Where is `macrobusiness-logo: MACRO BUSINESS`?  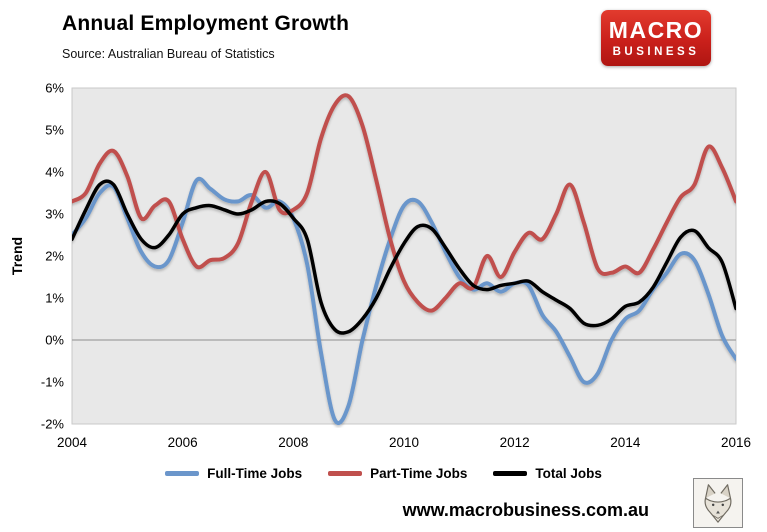
macrobusiness-logo: MACRO BUSINESS is located at coordinates (656, 38).